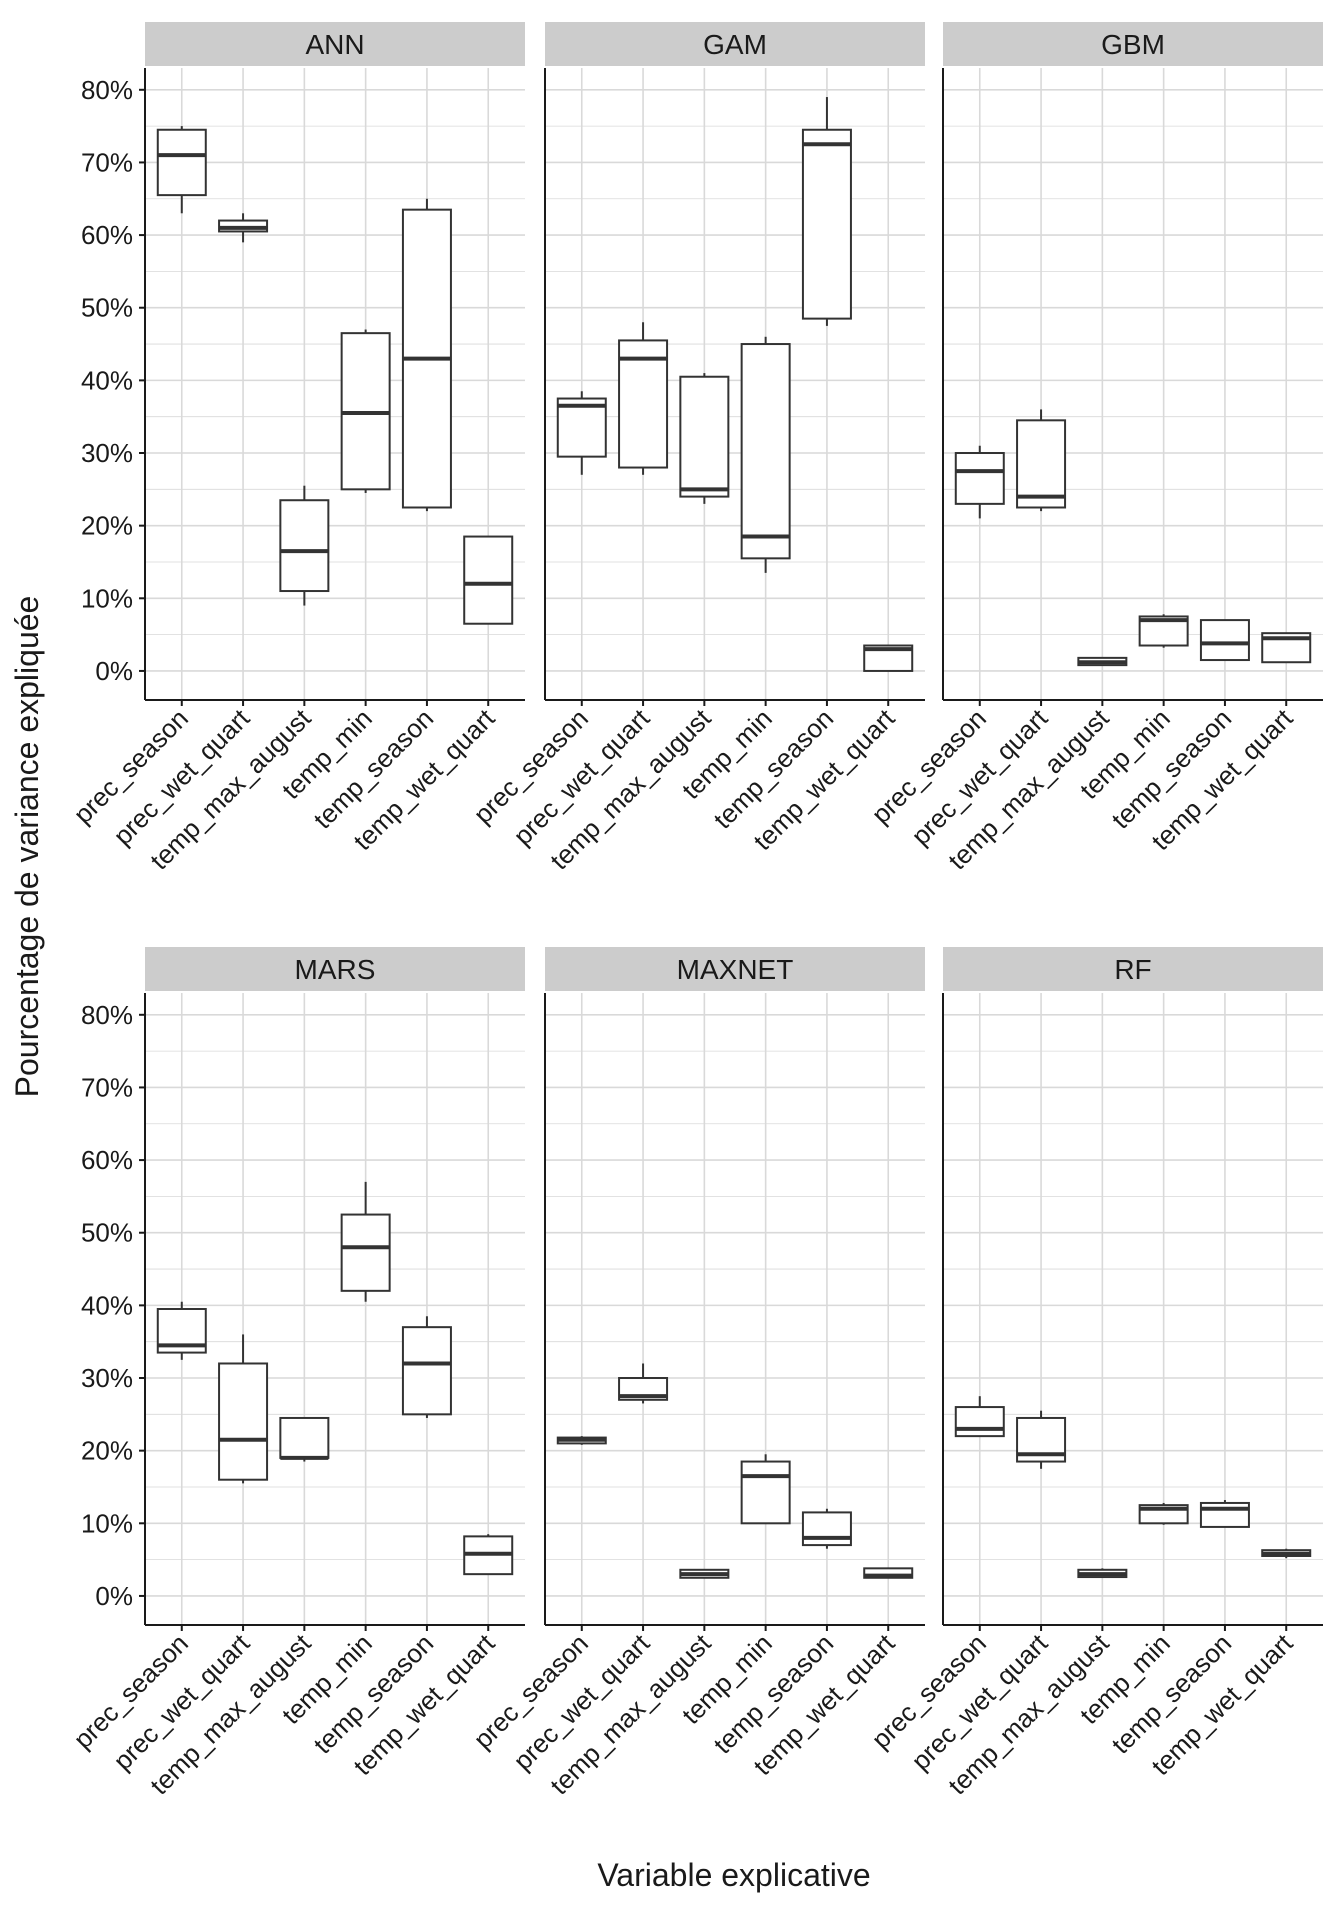 This screenshot has width=1344, height=1920. What do you see at coordinates (733, 1875) in the screenshot?
I see `x-axis-title: Variable explicative` at bounding box center [733, 1875].